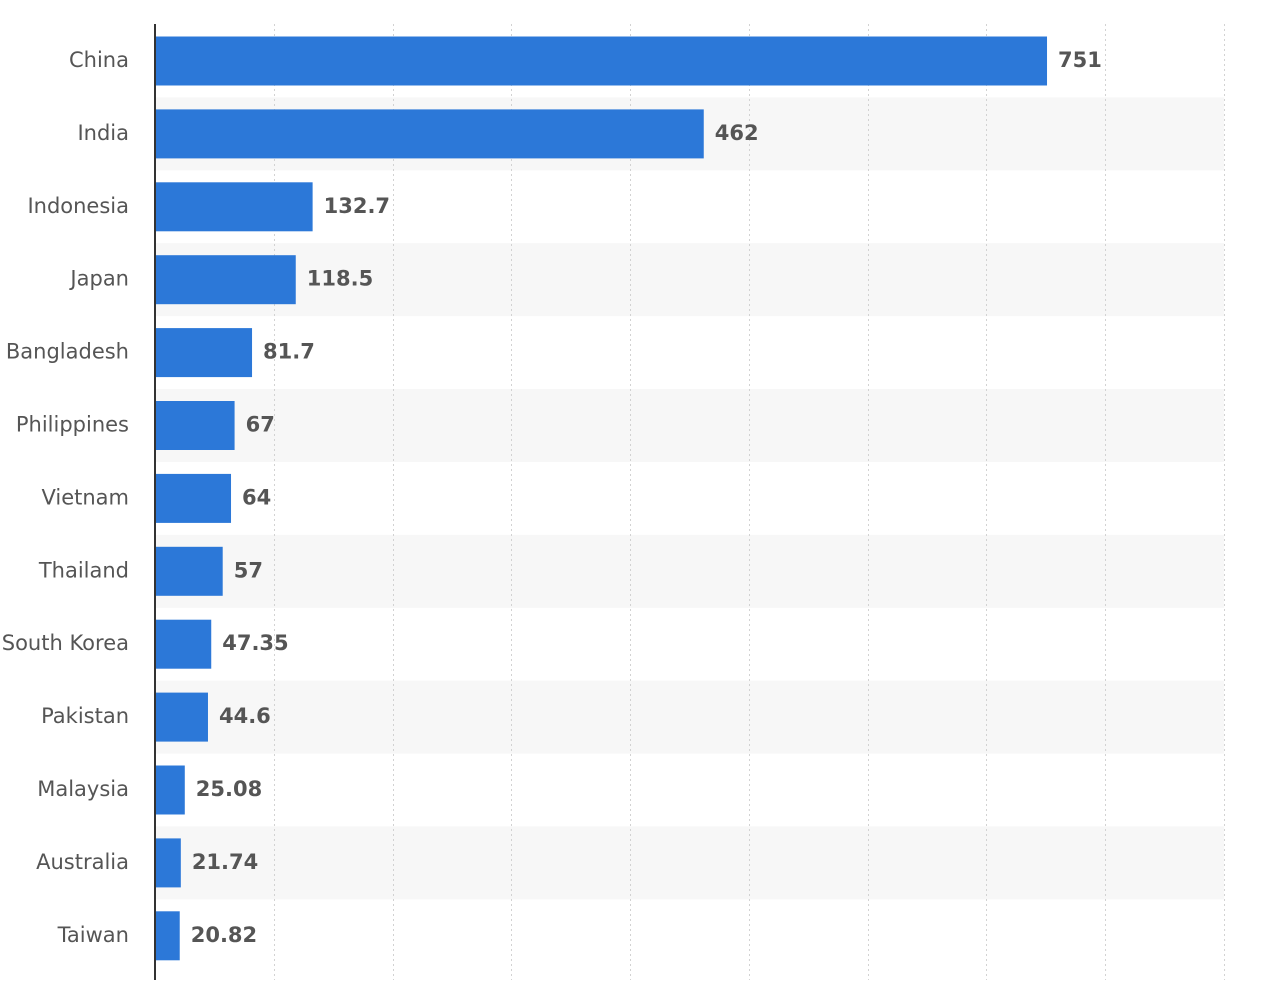 The width and height of the screenshot is (1264, 988). I want to click on bar-pakistan, so click(181, 717).